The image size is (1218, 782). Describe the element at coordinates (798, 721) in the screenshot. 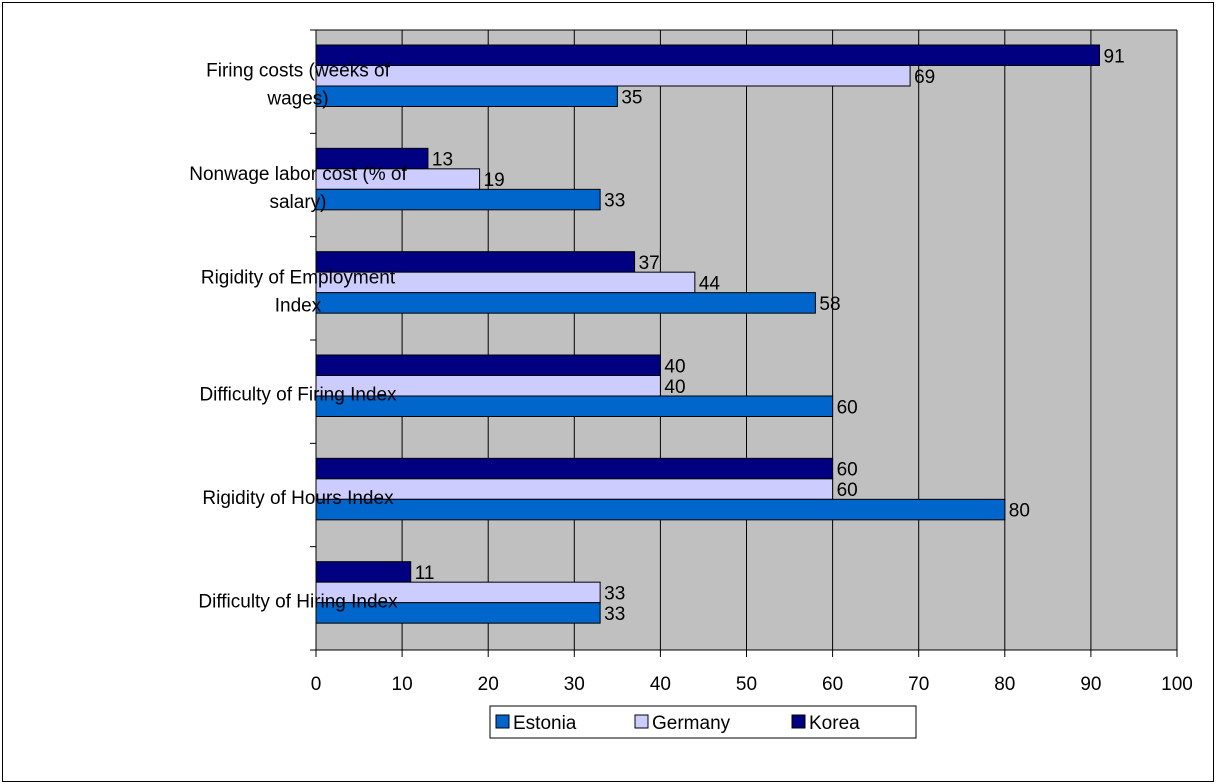

I see `legend-swatch-korea` at that location.